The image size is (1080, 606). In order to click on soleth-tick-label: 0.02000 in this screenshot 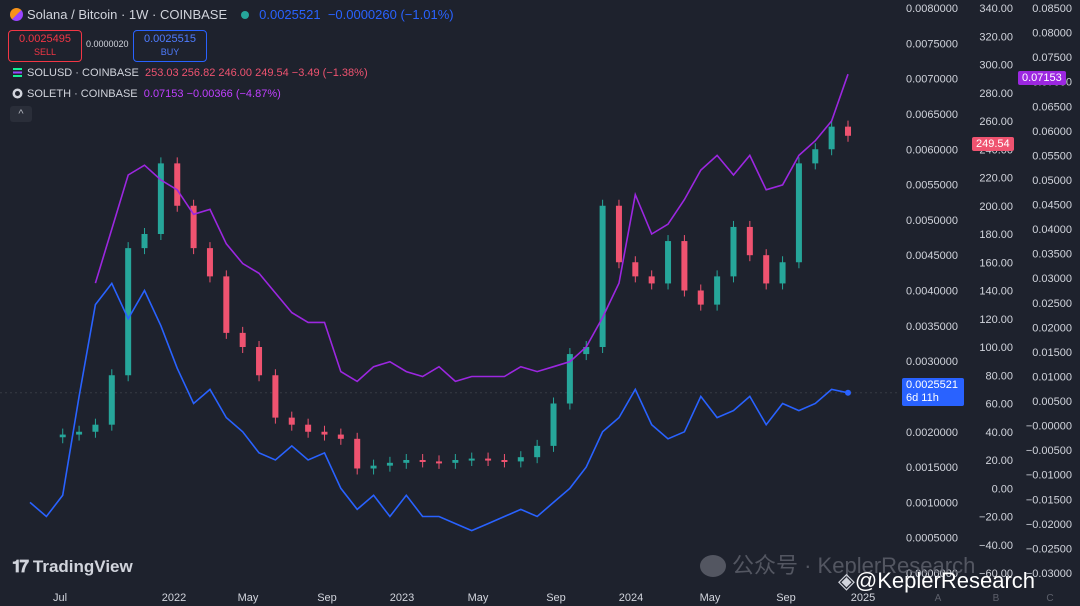, I will do `click(1052, 328)`.